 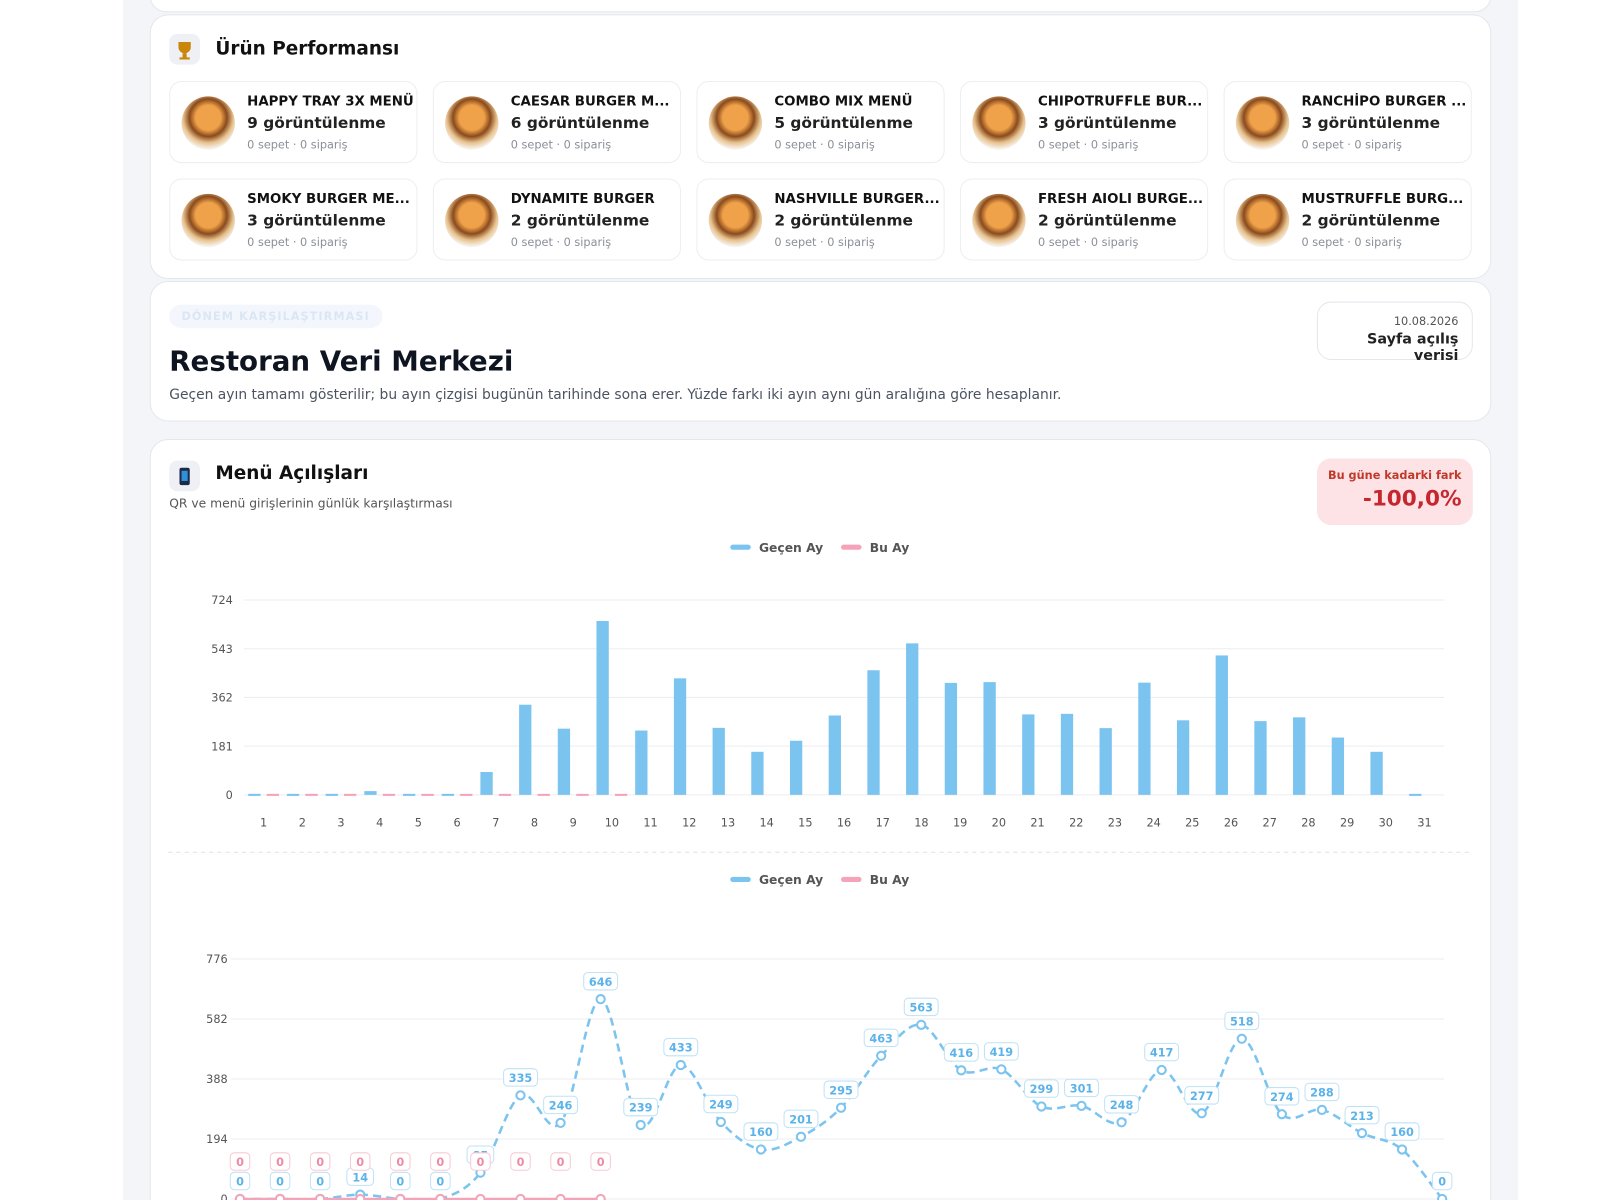 I want to click on value-label-text: 299, so click(x=1042, y=1089).